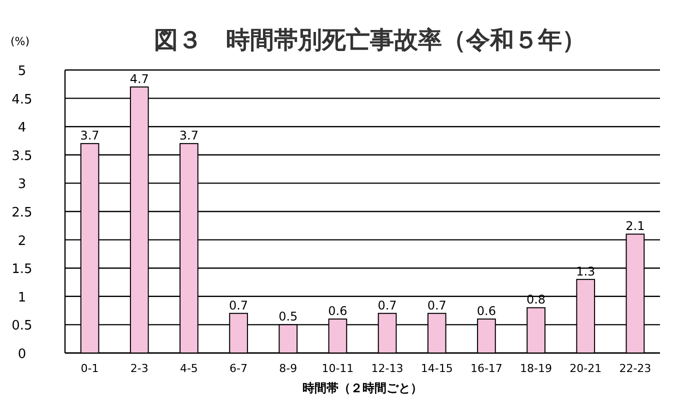 This screenshot has width=682, height=409. What do you see at coordinates (139, 368) in the screenshot?
I see `x-tick-label: 2-3` at bounding box center [139, 368].